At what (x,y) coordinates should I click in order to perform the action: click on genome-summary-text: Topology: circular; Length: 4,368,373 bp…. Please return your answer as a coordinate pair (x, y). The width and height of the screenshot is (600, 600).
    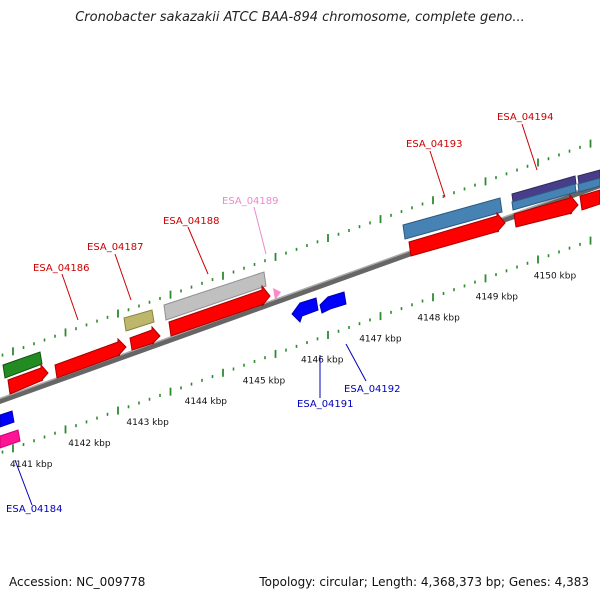
    Looking at the image, I should click on (424, 582).